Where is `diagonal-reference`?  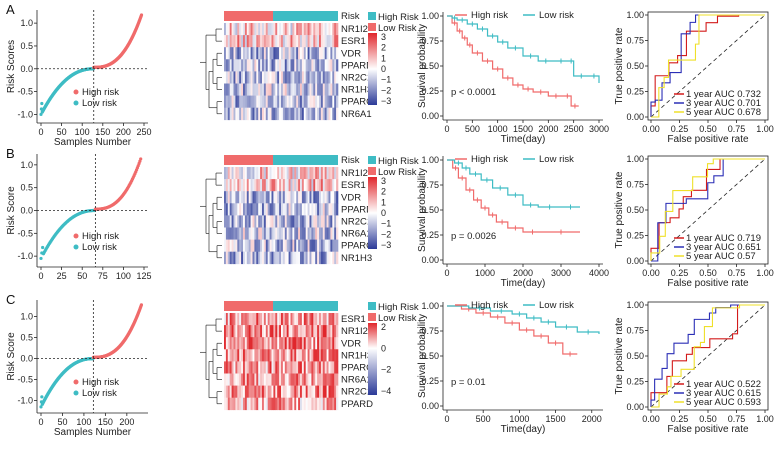
diagonal-reference is located at coordinates (708, 66).